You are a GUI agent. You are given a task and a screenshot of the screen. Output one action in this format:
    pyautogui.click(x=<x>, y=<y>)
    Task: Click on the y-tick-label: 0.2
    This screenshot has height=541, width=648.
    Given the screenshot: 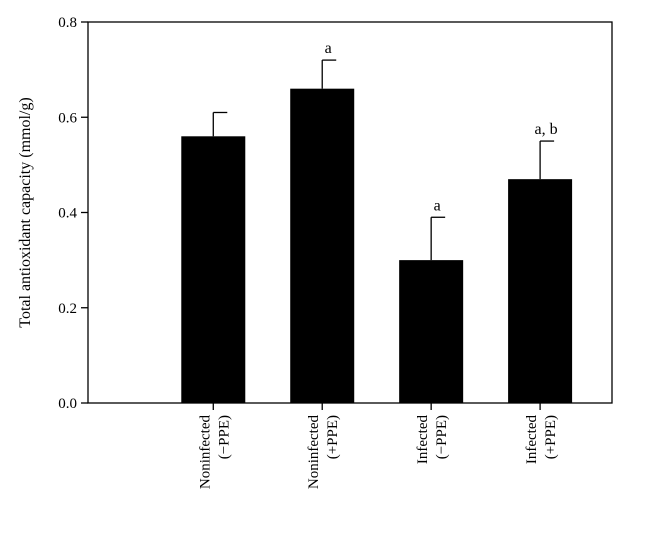 What is the action you would take?
    pyautogui.click(x=67, y=309)
    